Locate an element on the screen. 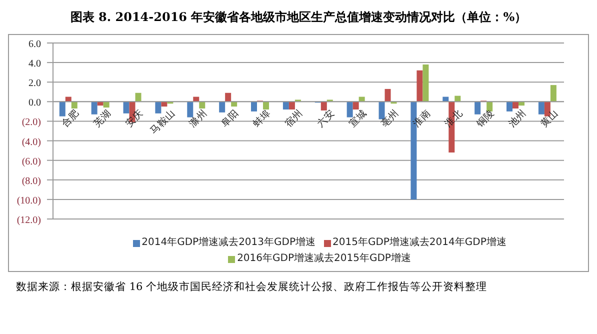 The image size is (597, 334). x-tick-label: 合肥 is located at coordinates (70, 118).